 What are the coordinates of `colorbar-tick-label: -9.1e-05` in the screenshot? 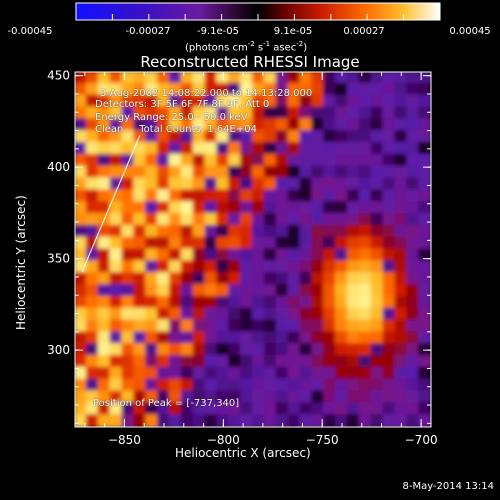 It's located at (218, 31).